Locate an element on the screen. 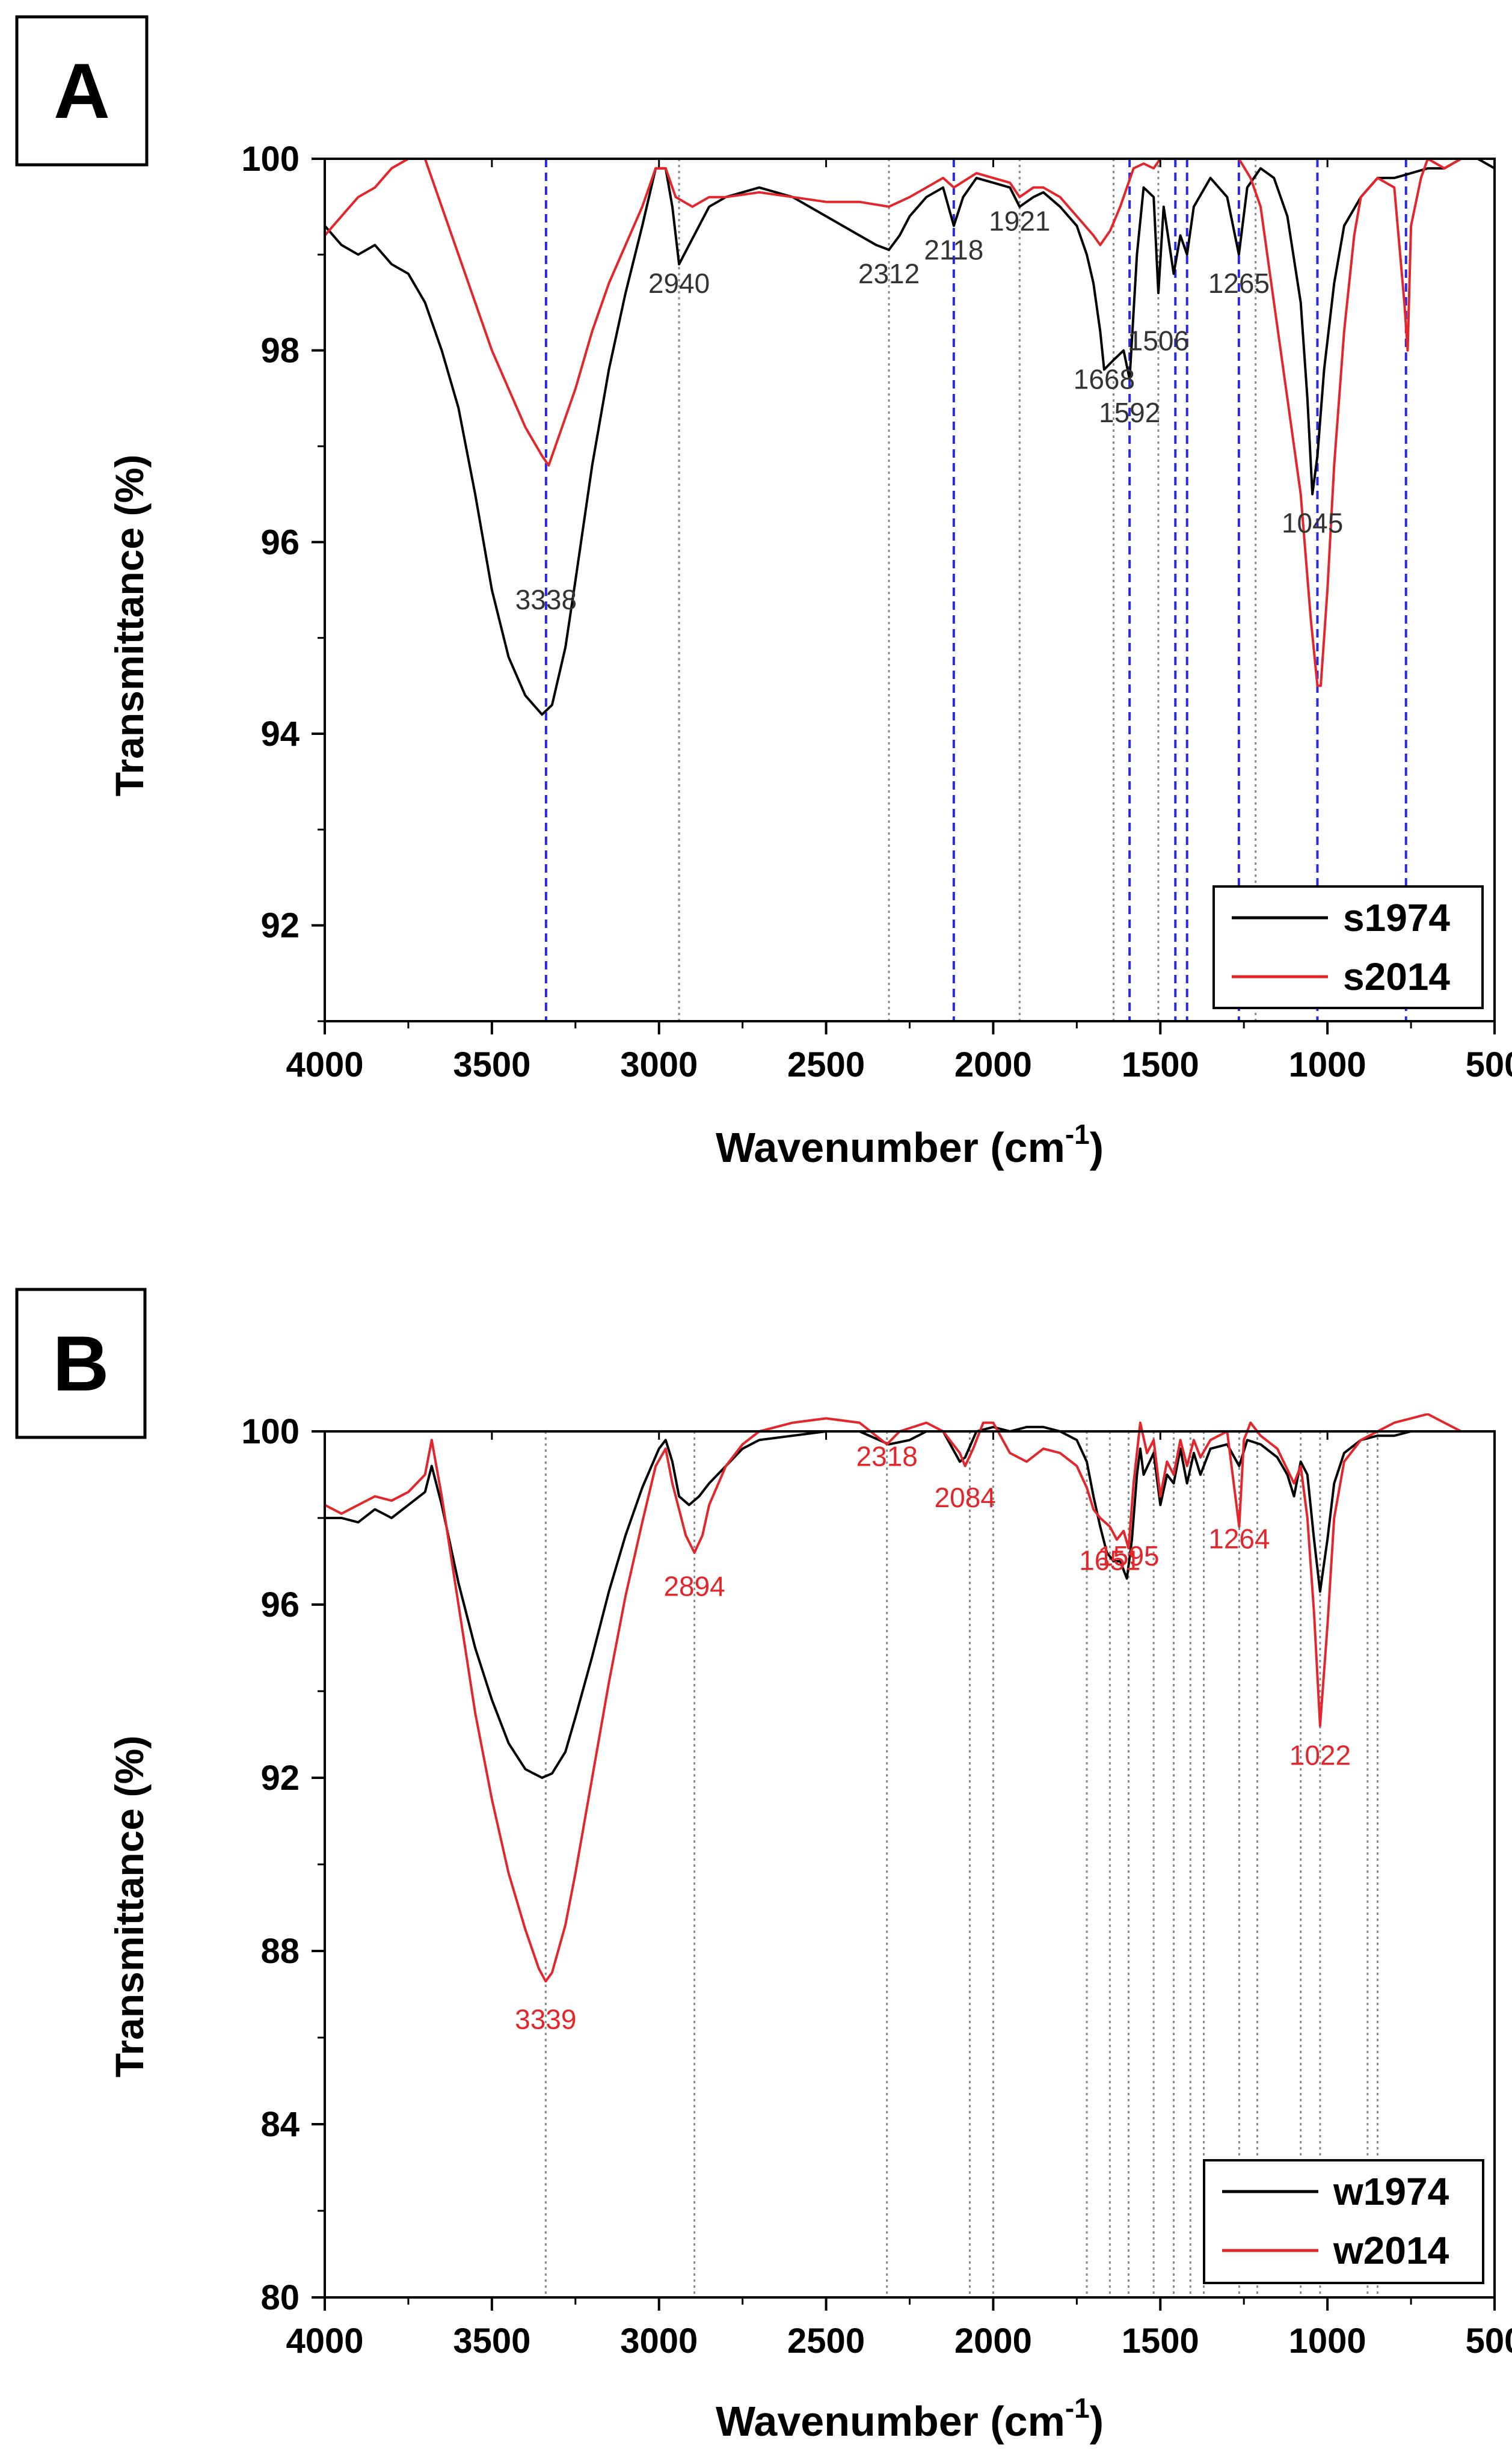 This screenshot has height=2464, width=1512. peak-label: 1651 is located at coordinates (1109, 1560).